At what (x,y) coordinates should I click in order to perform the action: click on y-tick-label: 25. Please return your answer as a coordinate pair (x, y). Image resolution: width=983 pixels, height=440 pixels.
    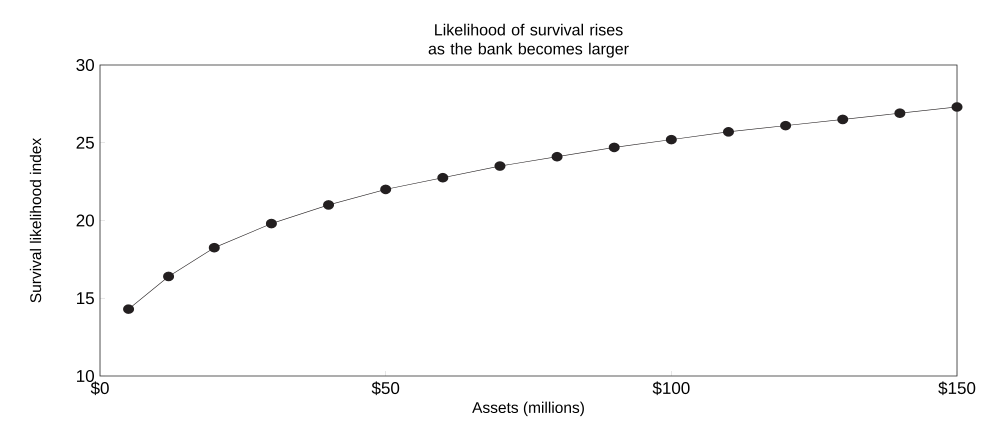
    Looking at the image, I should click on (85, 142).